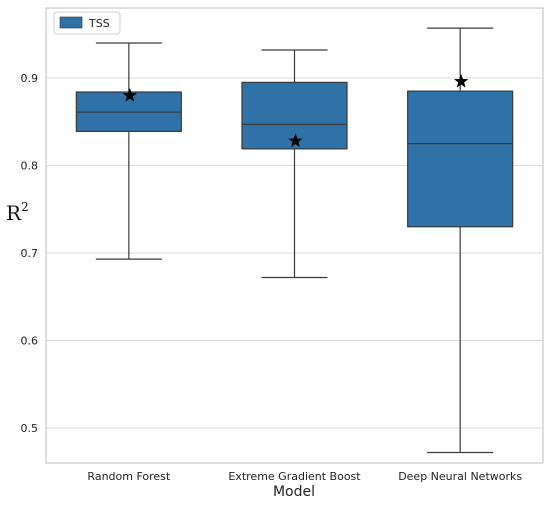  Describe the element at coordinates (294, 476) in the screenshot. I see `x-tick-label-1: Extreme Gradient Boost` at that location.